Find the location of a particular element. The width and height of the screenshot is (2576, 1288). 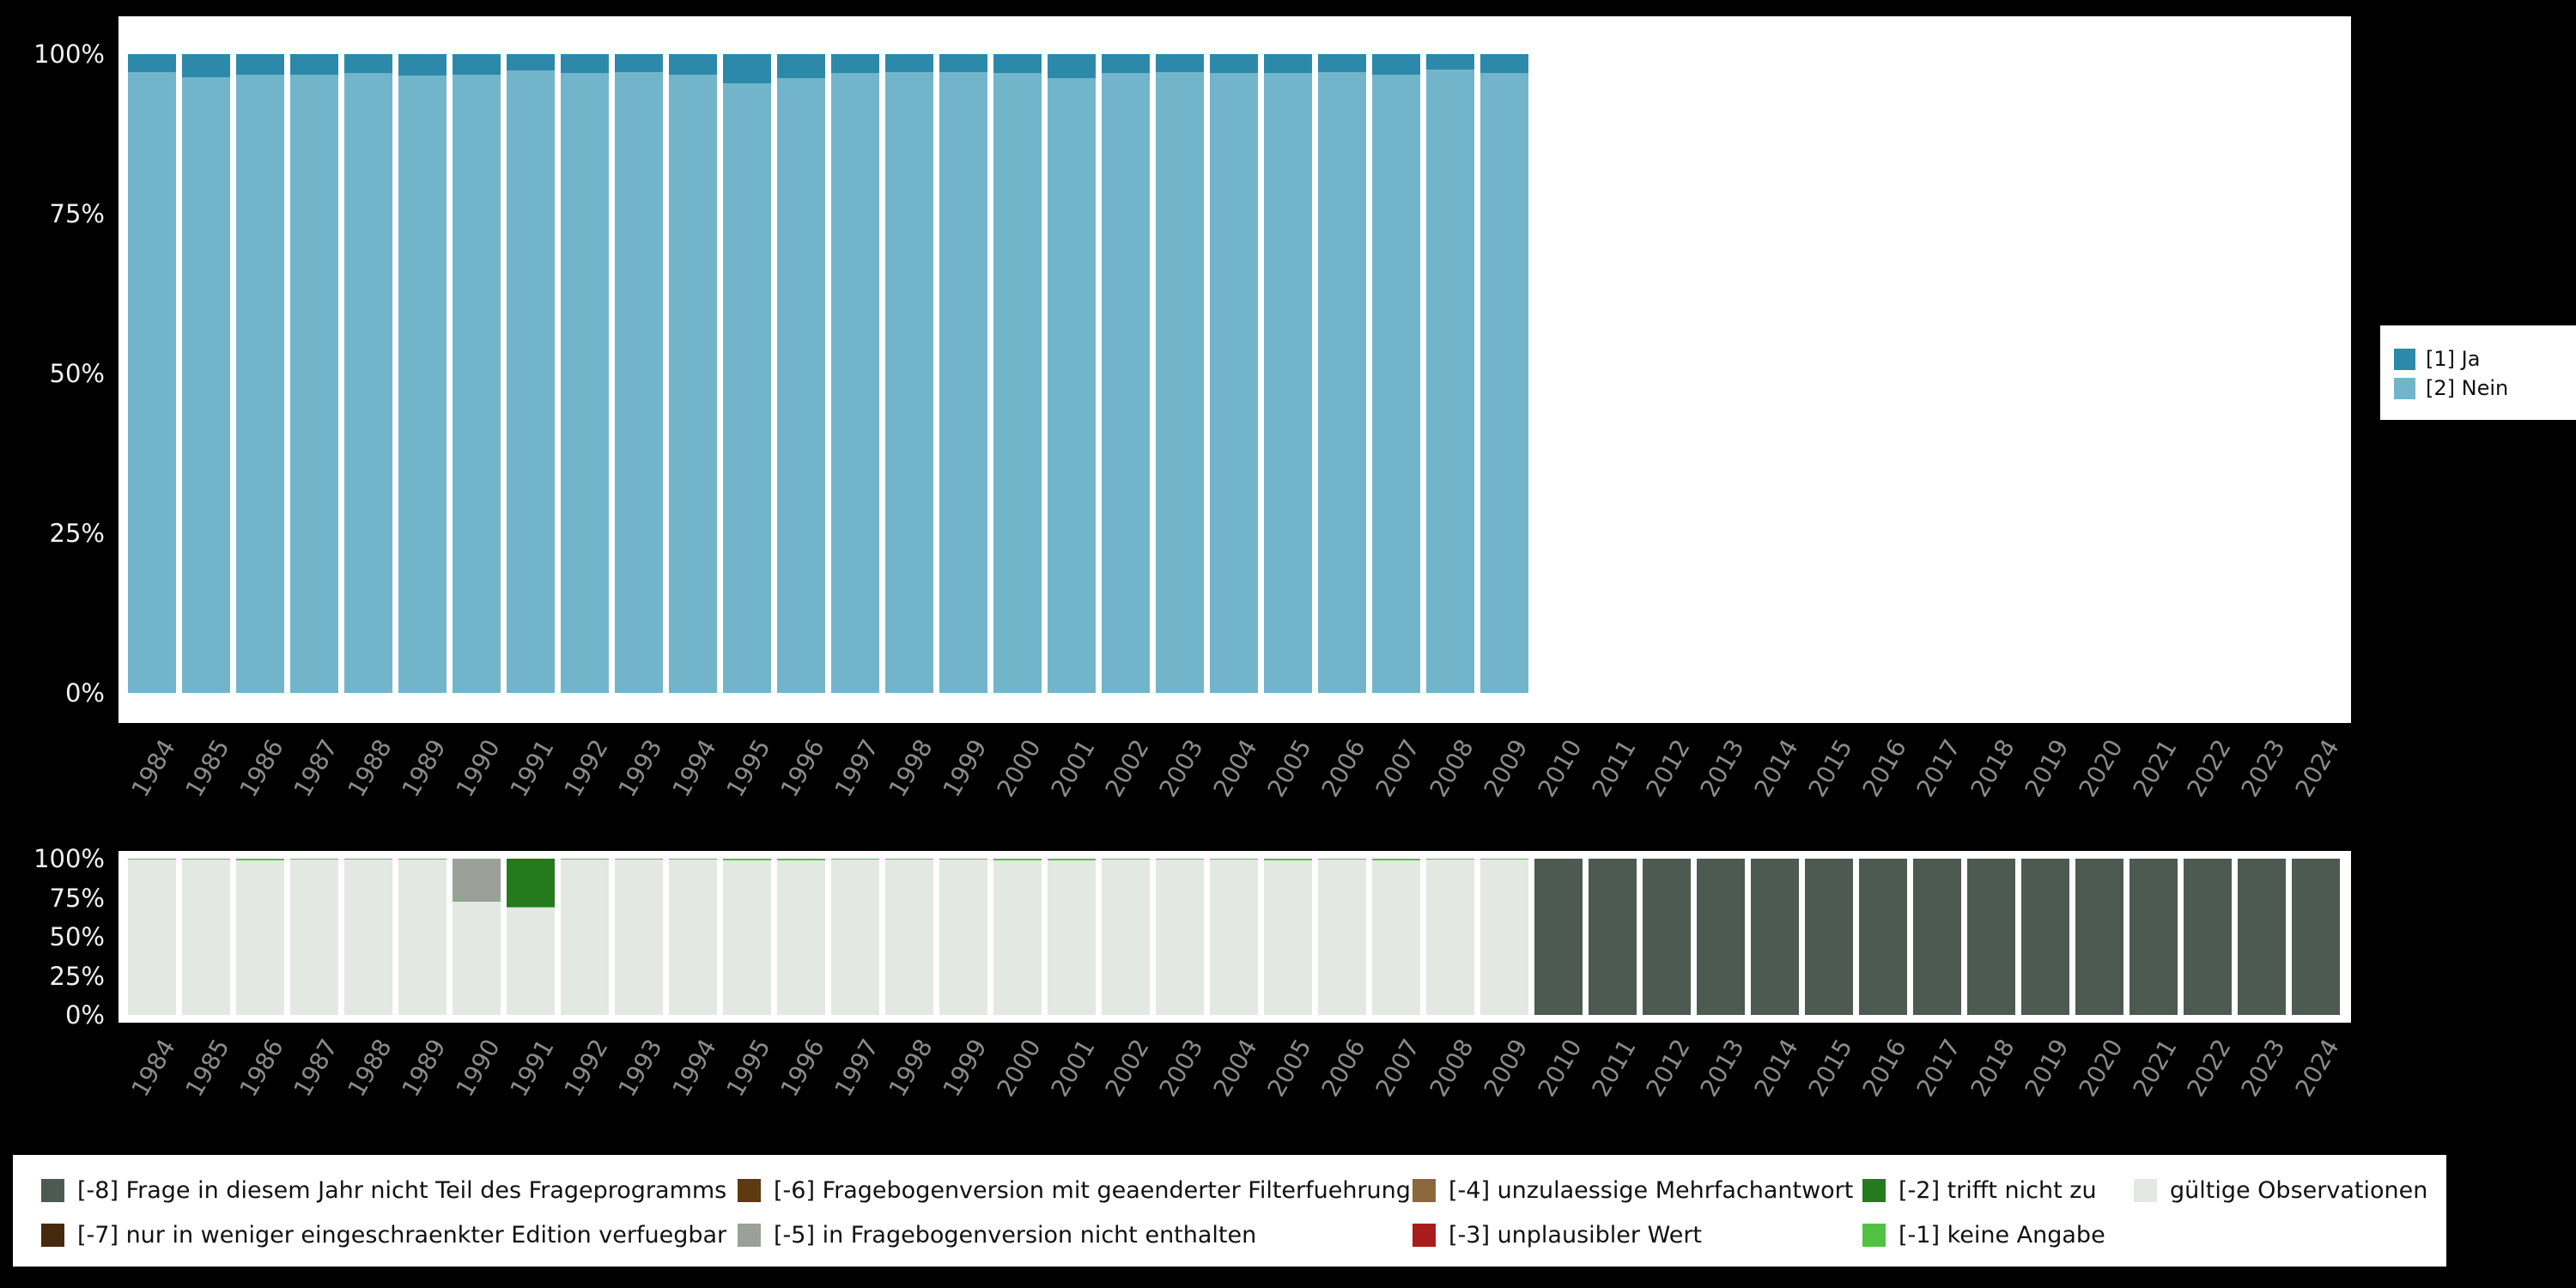

bar-segment-ja-1991 is located at coordinates (531, 62).